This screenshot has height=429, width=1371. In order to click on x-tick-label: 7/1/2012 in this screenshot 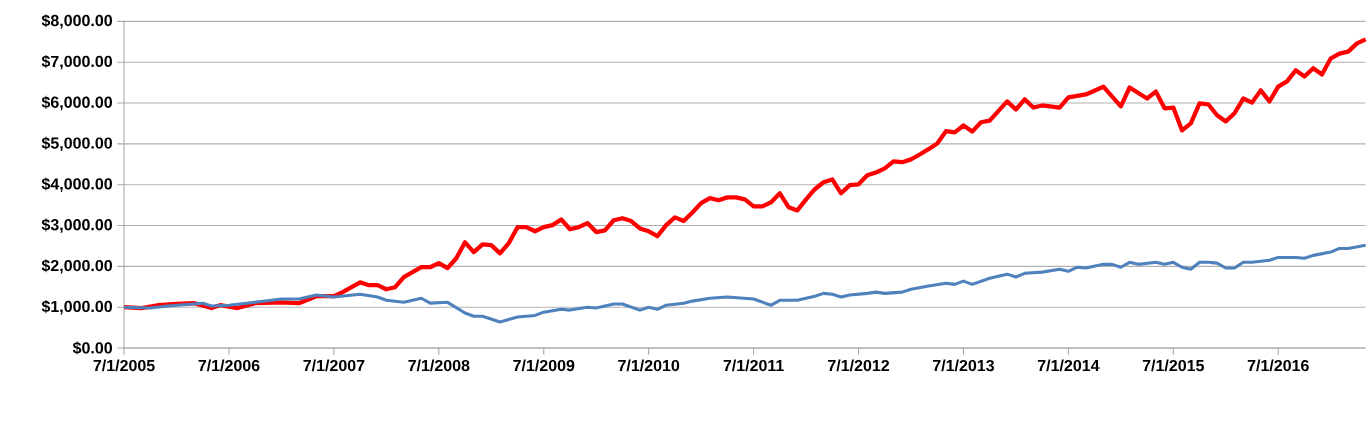, I will do `click(859, 365)`.